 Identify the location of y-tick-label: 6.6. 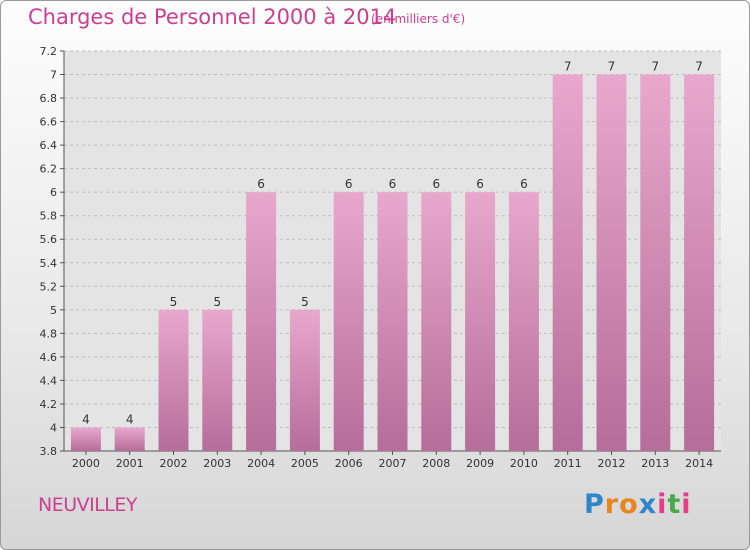
(49, 122).